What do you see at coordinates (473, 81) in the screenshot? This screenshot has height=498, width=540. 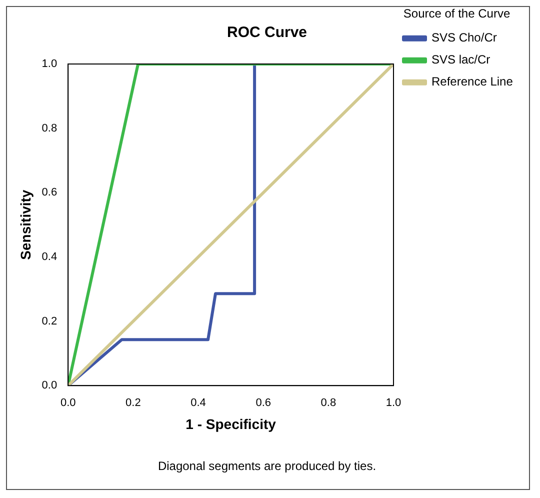 I see `legend-label: Reference Line` at bounding box center [473, 81].